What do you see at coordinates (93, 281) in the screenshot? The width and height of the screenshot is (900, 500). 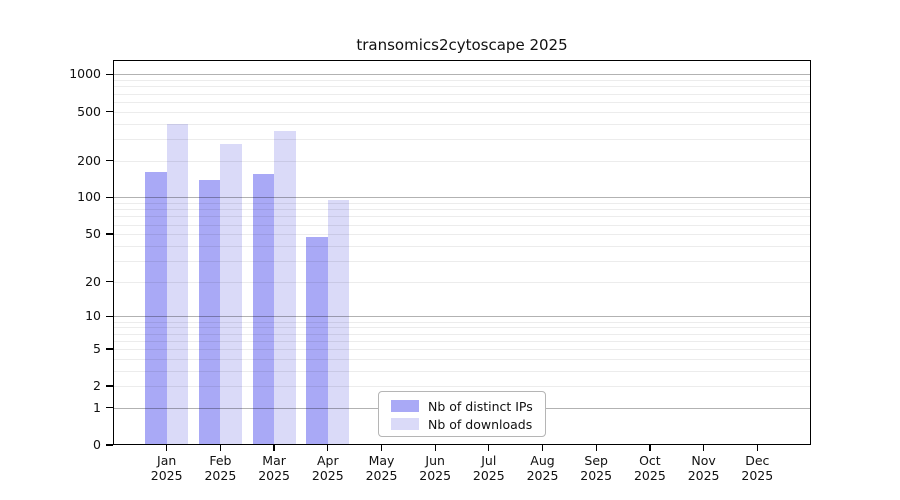 I see `y-tick-label-20: 20` at bounding box center [93, 281].